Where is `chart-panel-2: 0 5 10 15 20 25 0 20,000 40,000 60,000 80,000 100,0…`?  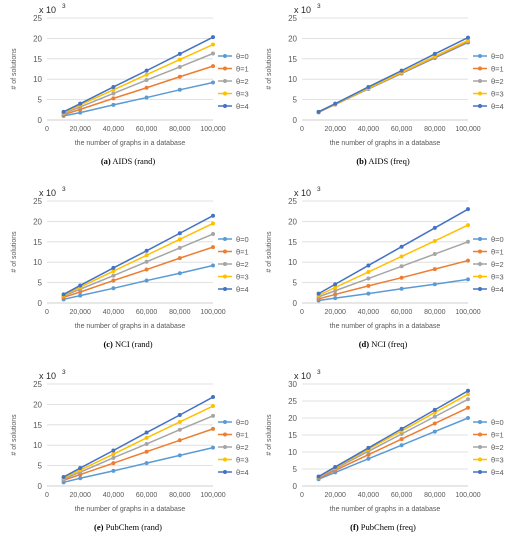
chart-panel-2: 0 5 10 15 20 25 0 20,000 40,000 60,000 80,000 100,0… is located at coordinates (385, 84).